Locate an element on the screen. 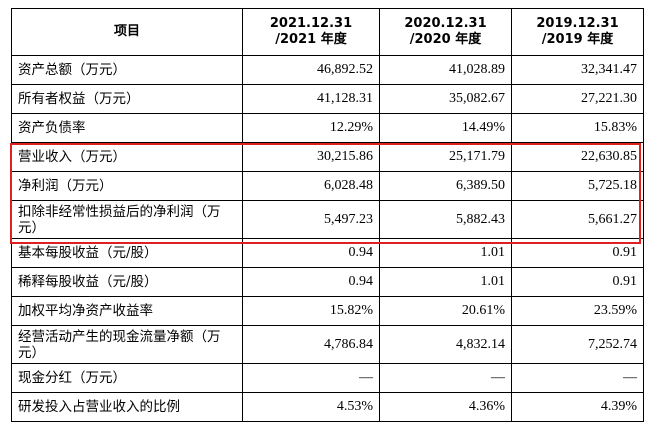 The height and width of the screenshot is (442, 657). cell-2021: 41,128.31 is located at coordinates (311, 99).